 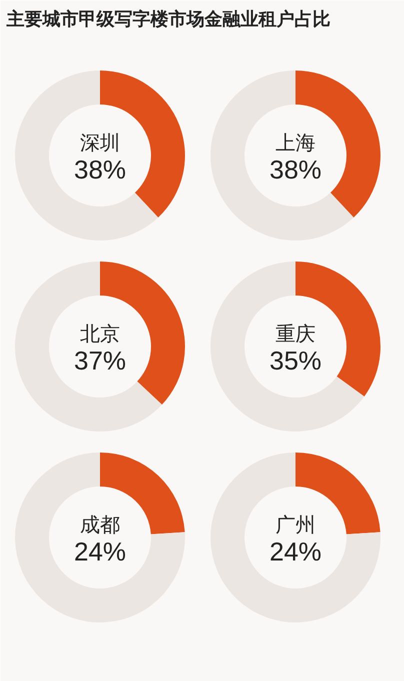 What do you see at coordinates (296, 142) in the screenshot?
I see `text: 上海` at bounding box center [296, 142].